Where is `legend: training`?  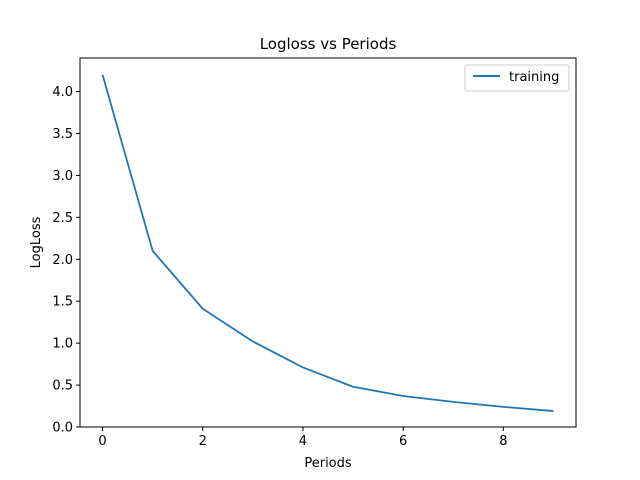 legend: training is located at coordinates (517, 78).